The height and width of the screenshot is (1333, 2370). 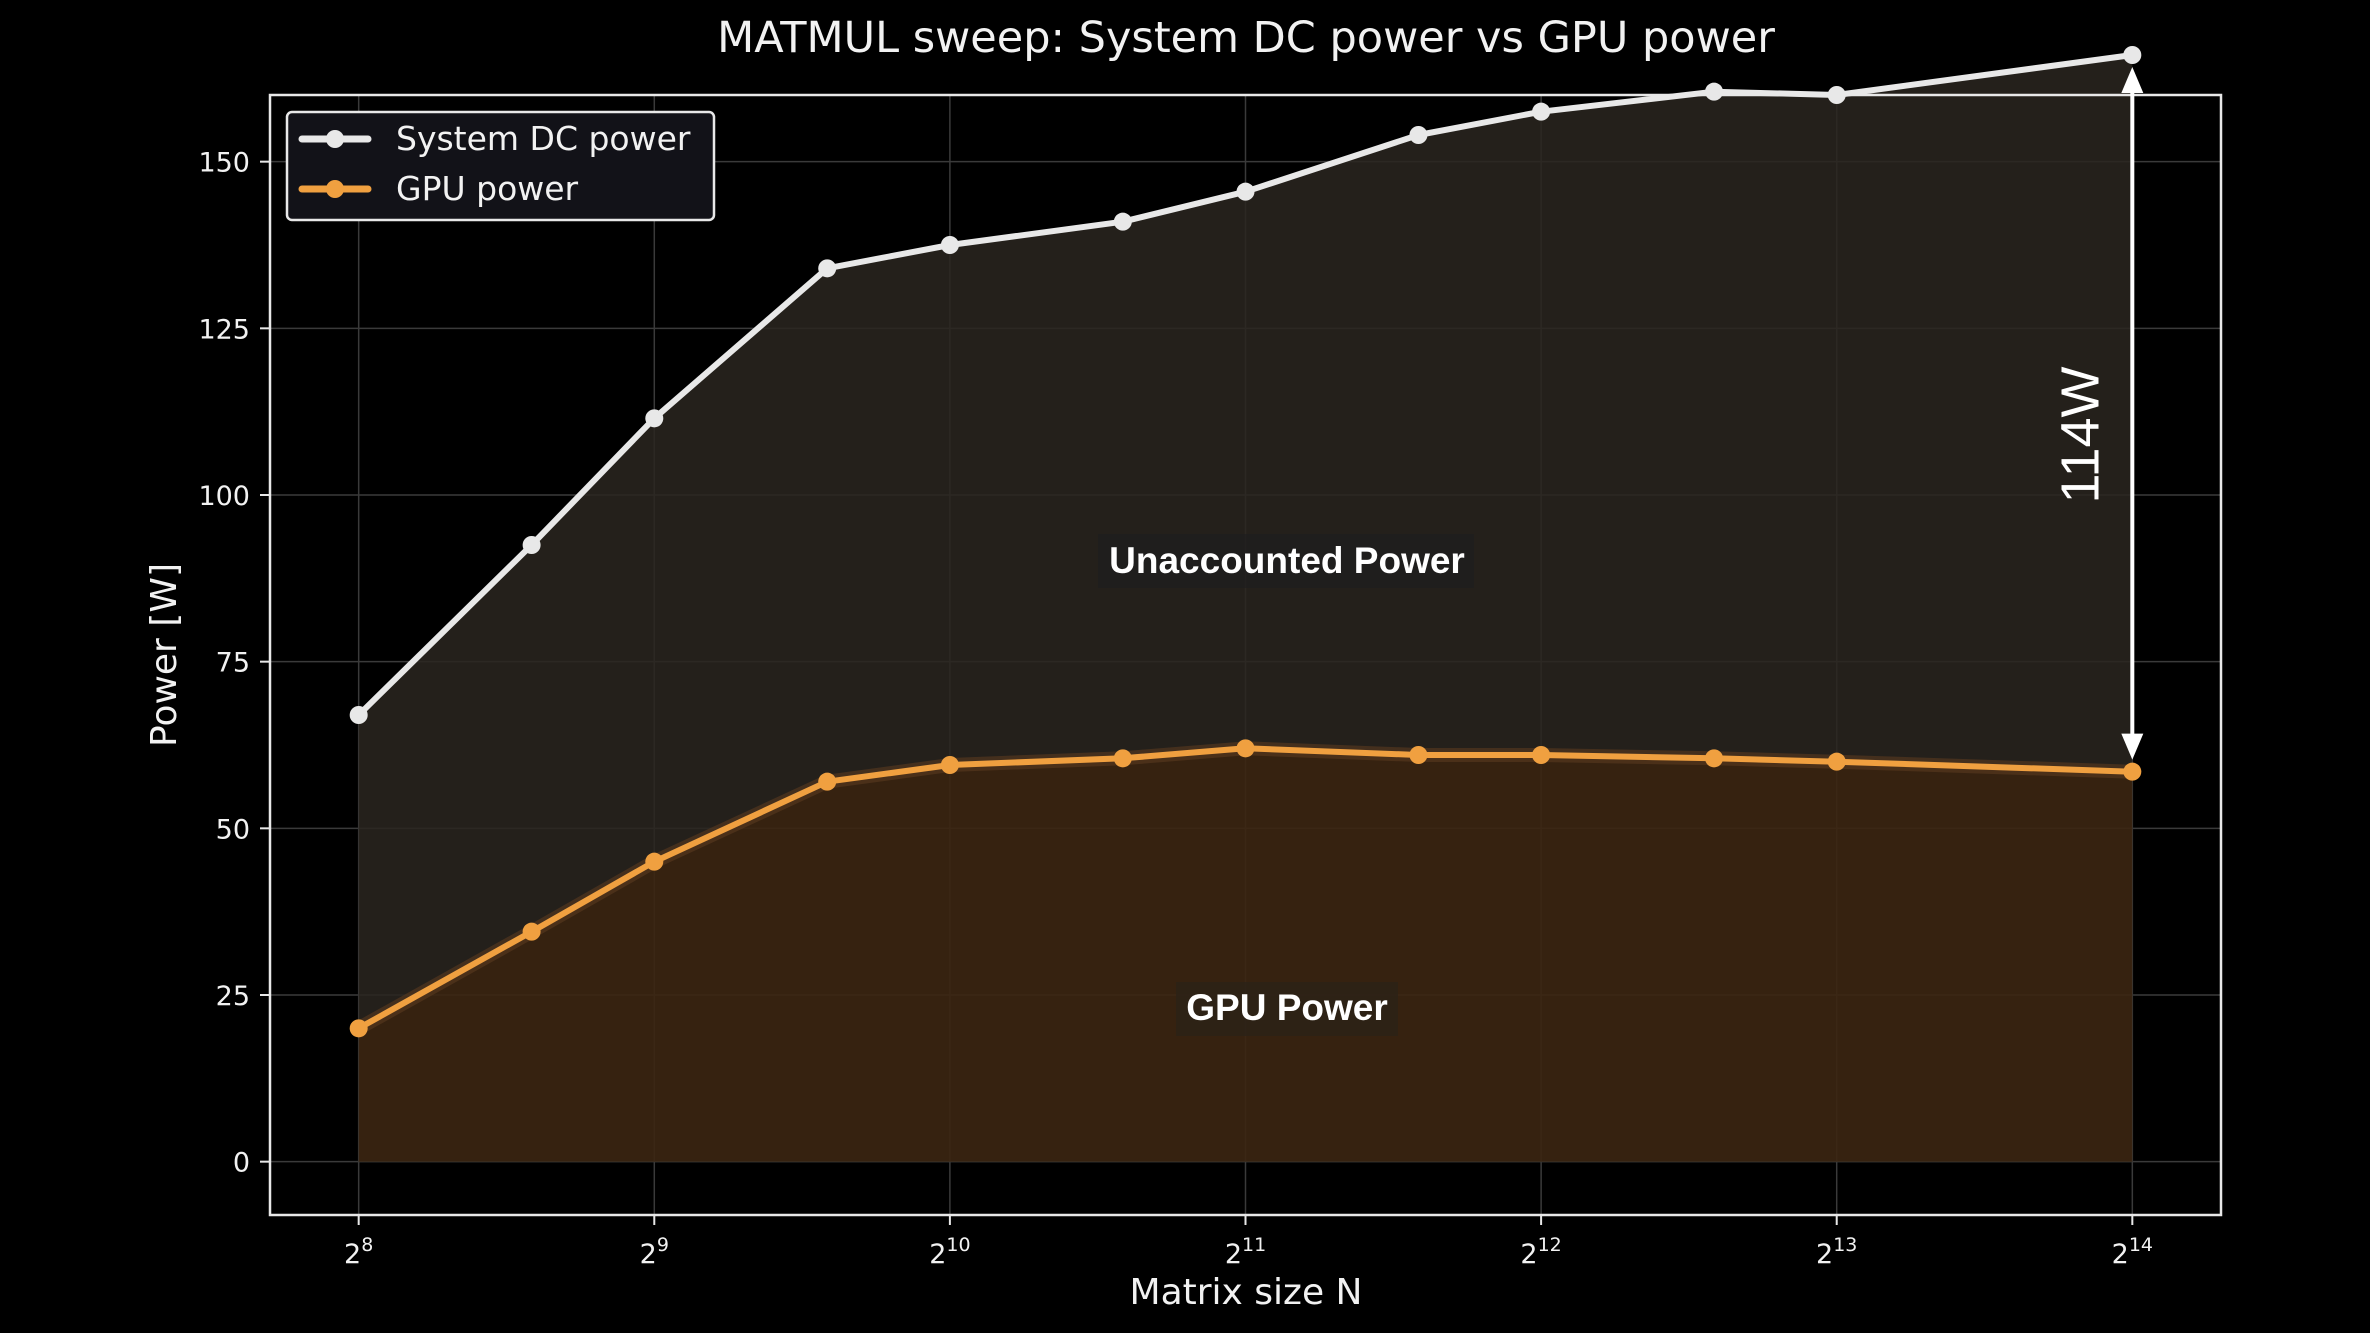 I want to click on x-tick-label: 210, so click(x=949, y=1252).